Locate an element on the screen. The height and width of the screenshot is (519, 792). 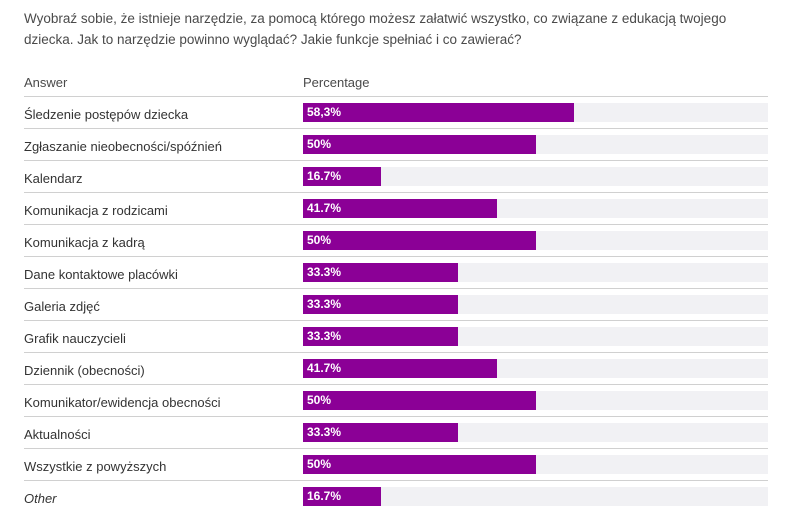
answer-label: Wszystkie z powyższych is located at coordinates (95, 466).